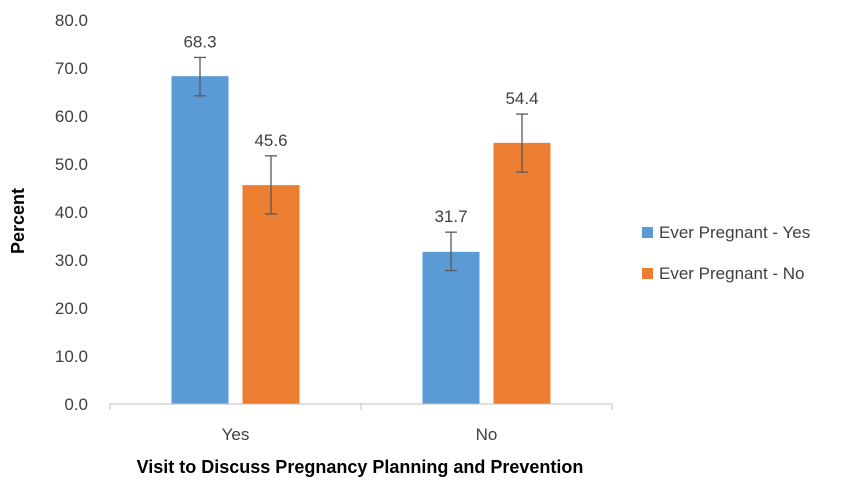  I want to click on y-tick-label: 50.0, so click(71, 164).